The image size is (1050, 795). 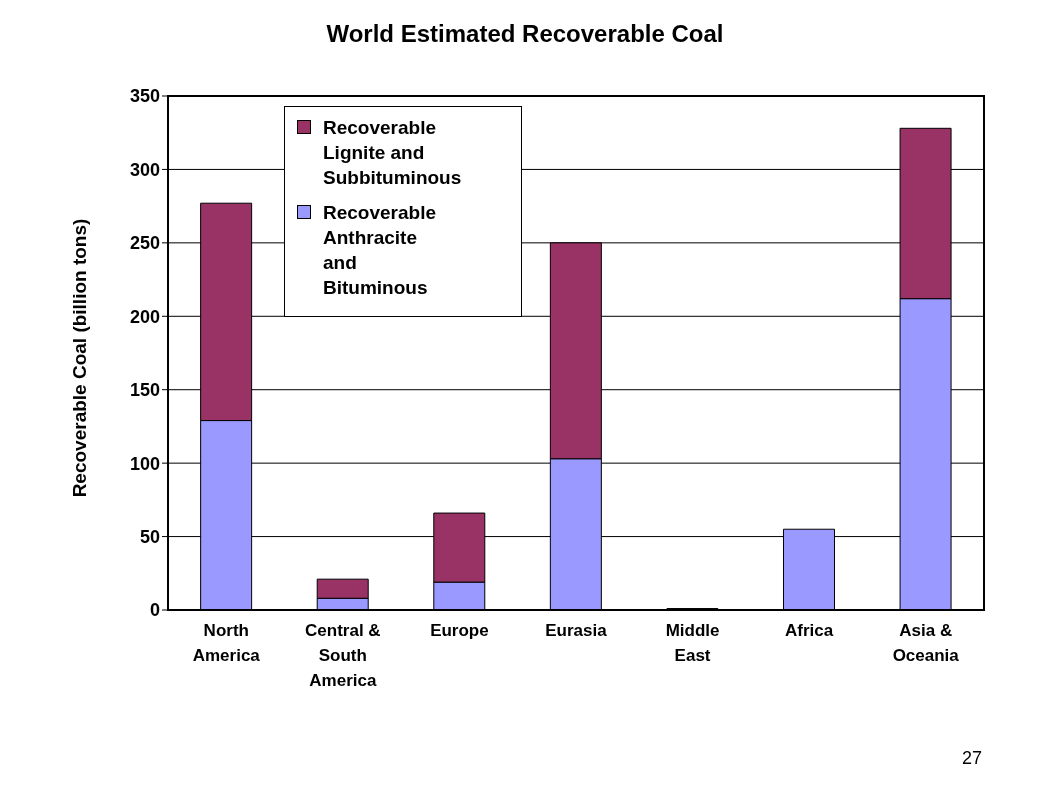 I want to click on y-tick-label: 300, so click(x=144, y=169).